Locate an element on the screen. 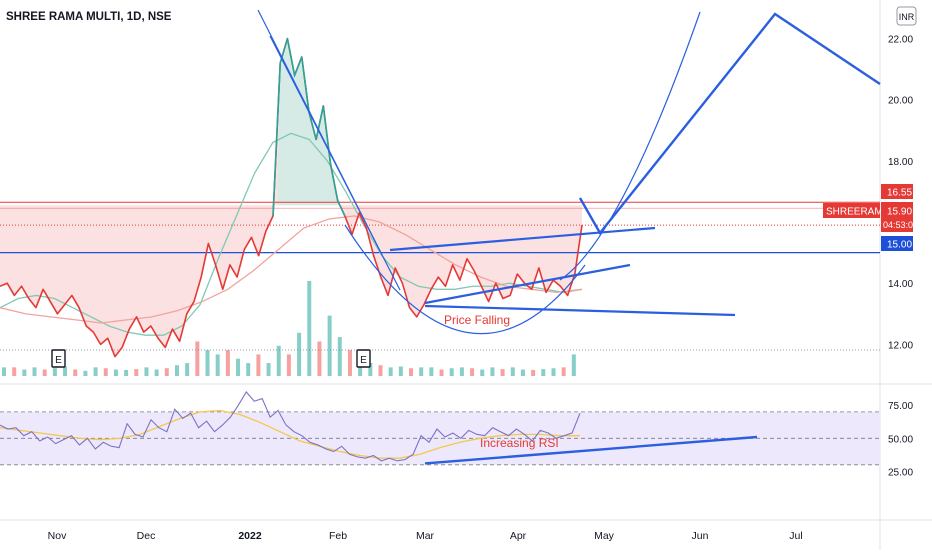 The height and width of the screenshot is (555, 932). annotation-increasing-rsi: Increasing RSI is located at coordinates (519, 443).